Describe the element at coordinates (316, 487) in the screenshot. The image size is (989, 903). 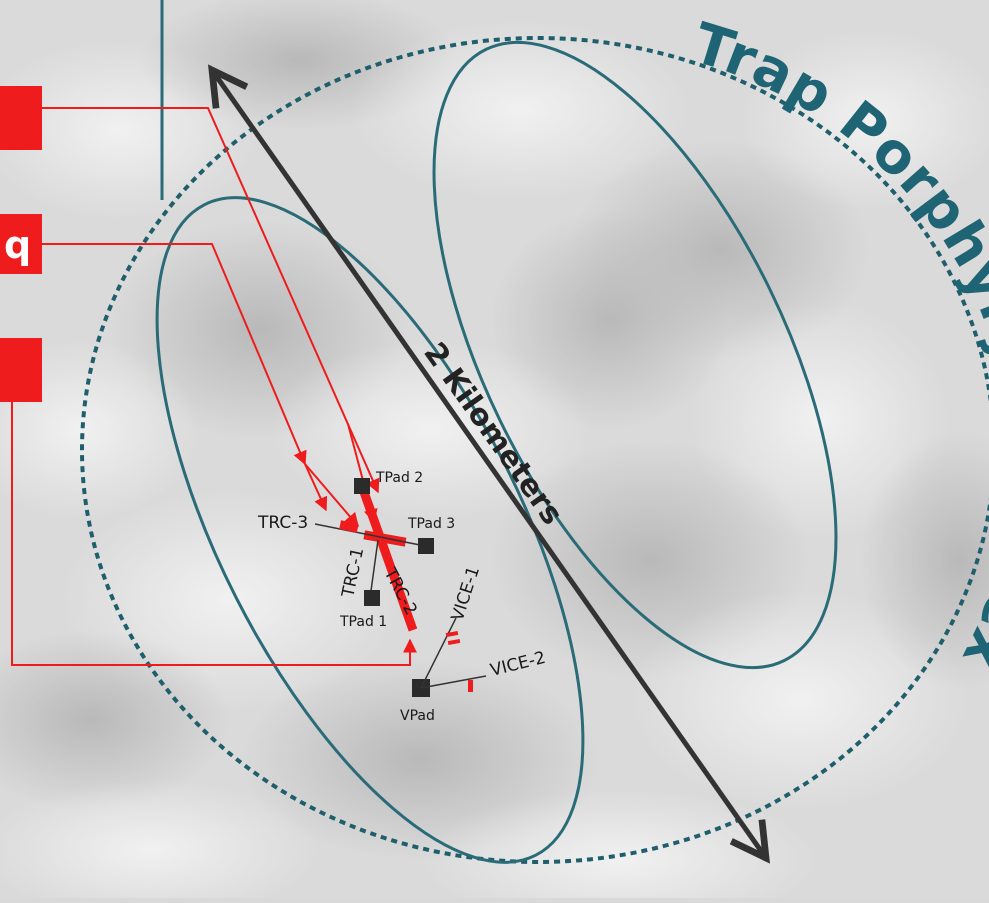
I see `leader-line-2c` at that location.